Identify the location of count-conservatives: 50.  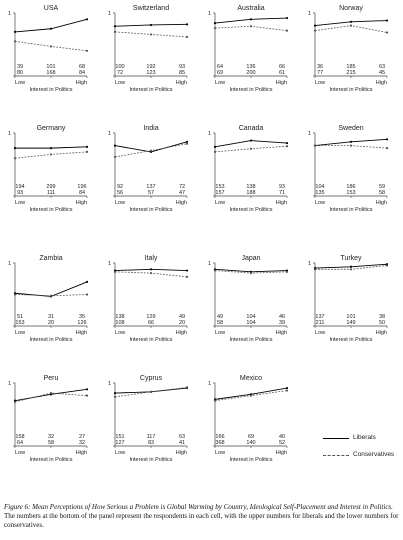
(382, 323).